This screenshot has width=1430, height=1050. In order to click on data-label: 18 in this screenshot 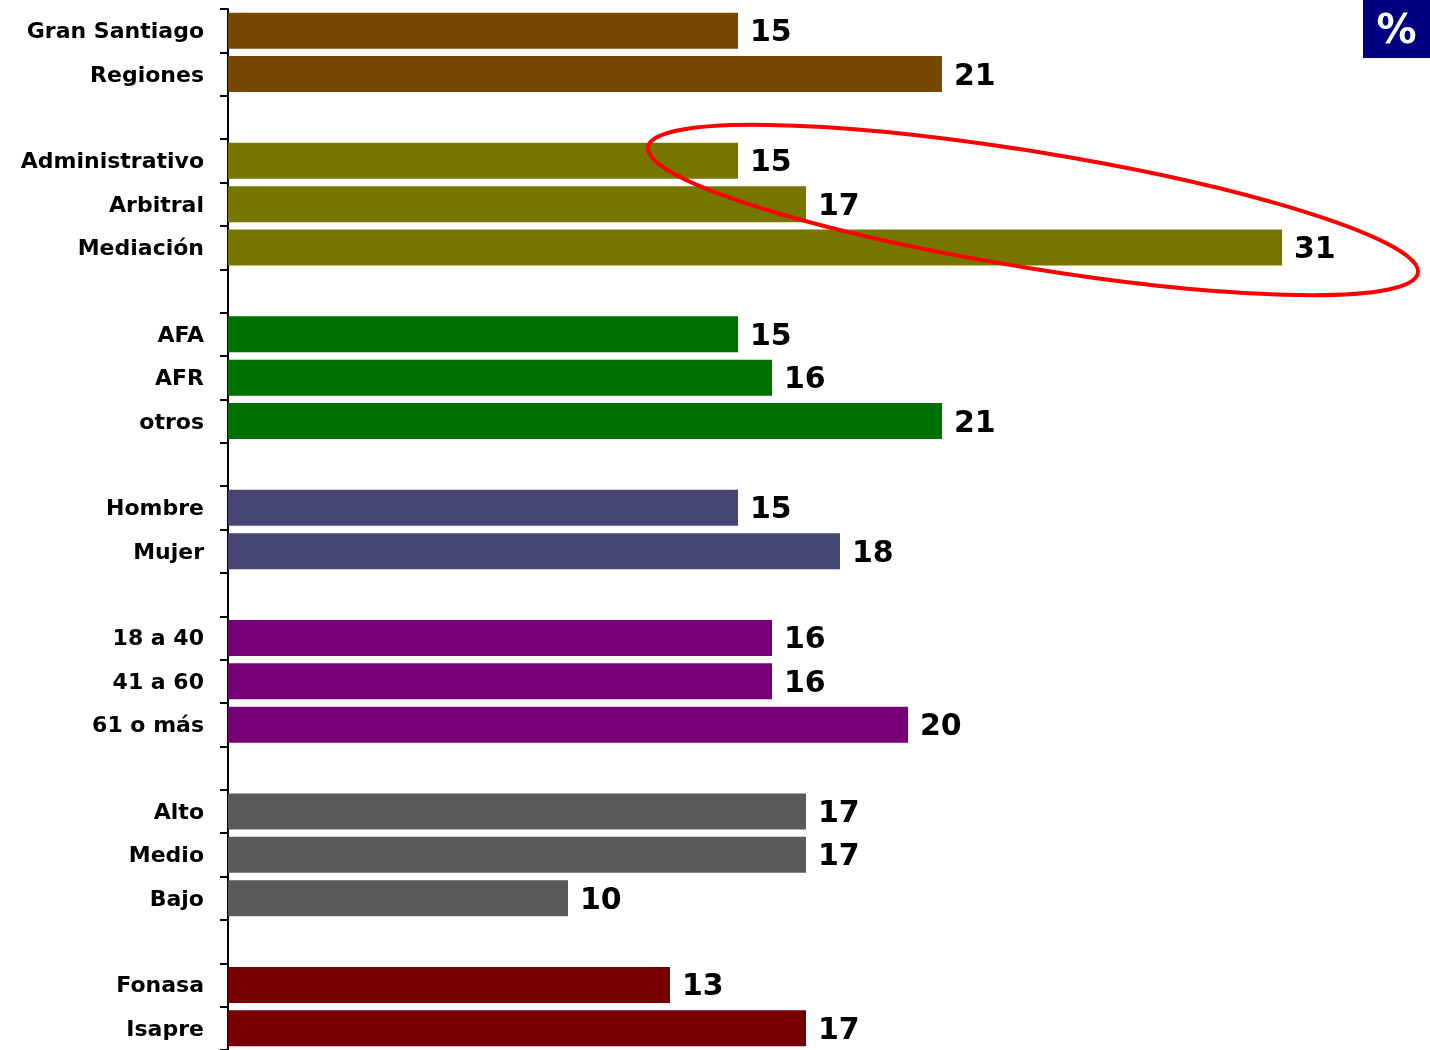, I will do `click(873, 551)`.